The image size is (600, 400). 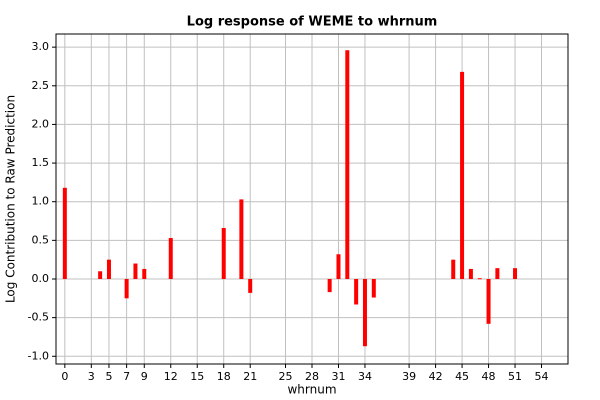 What do you see at coordinates (311, 390) in the screenshot?
I see `x-axis-label: whrnum` at bounding box center [311, 390].